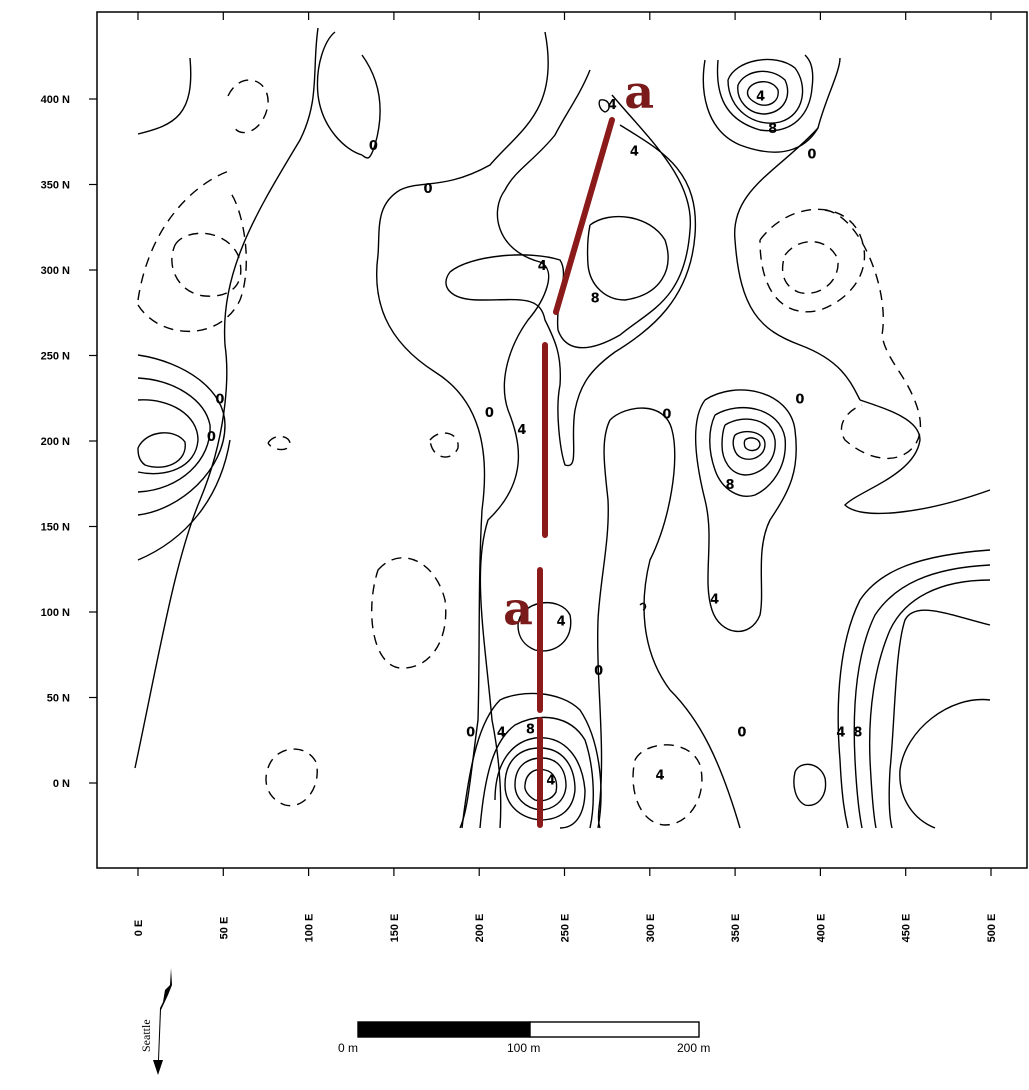 The width and height of the screenshot is (1029, 1090). What do you see at coordinates (566, 928) in the screenshot?
I see `x-tick-label: 250 E` at bounding box center [566, 928].